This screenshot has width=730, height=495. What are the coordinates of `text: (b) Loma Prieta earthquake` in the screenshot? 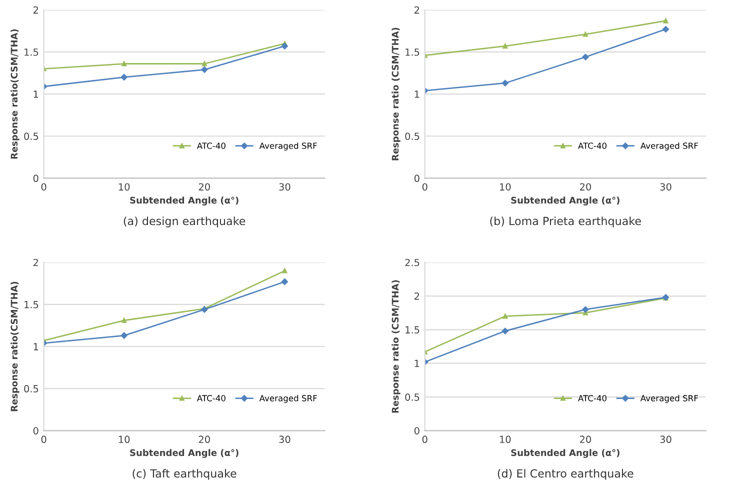 It's located at (565, 222).